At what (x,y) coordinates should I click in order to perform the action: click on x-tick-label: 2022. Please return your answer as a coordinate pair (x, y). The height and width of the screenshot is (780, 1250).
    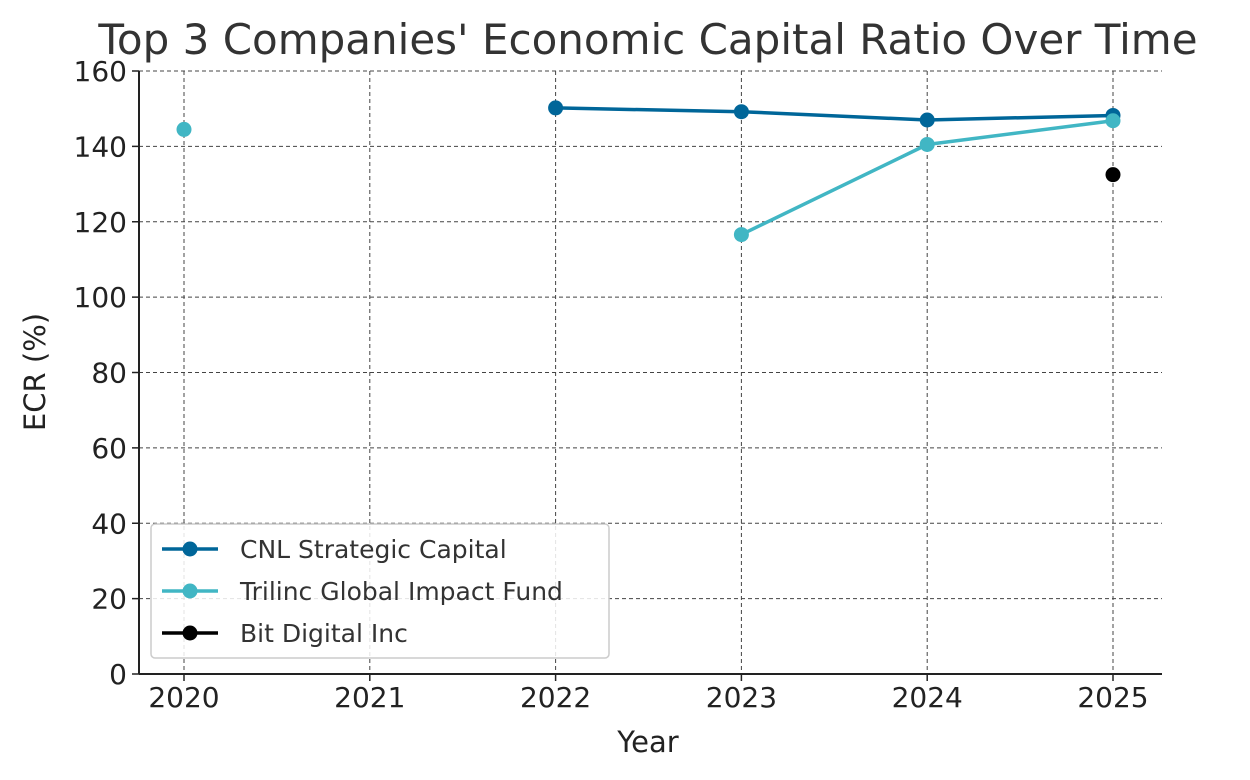
    Looking at the image, I should click on (555, 697).